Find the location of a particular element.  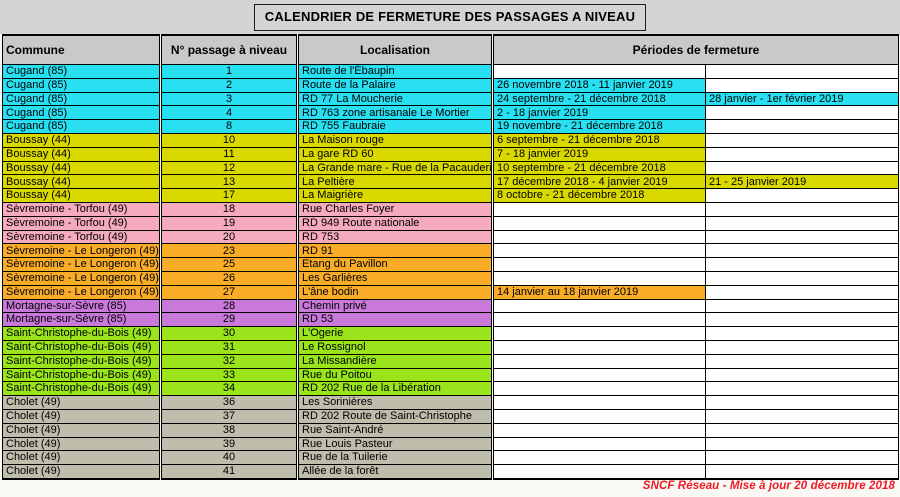

localisation-cell: Chemin privé is located at coordinates (394, 306).